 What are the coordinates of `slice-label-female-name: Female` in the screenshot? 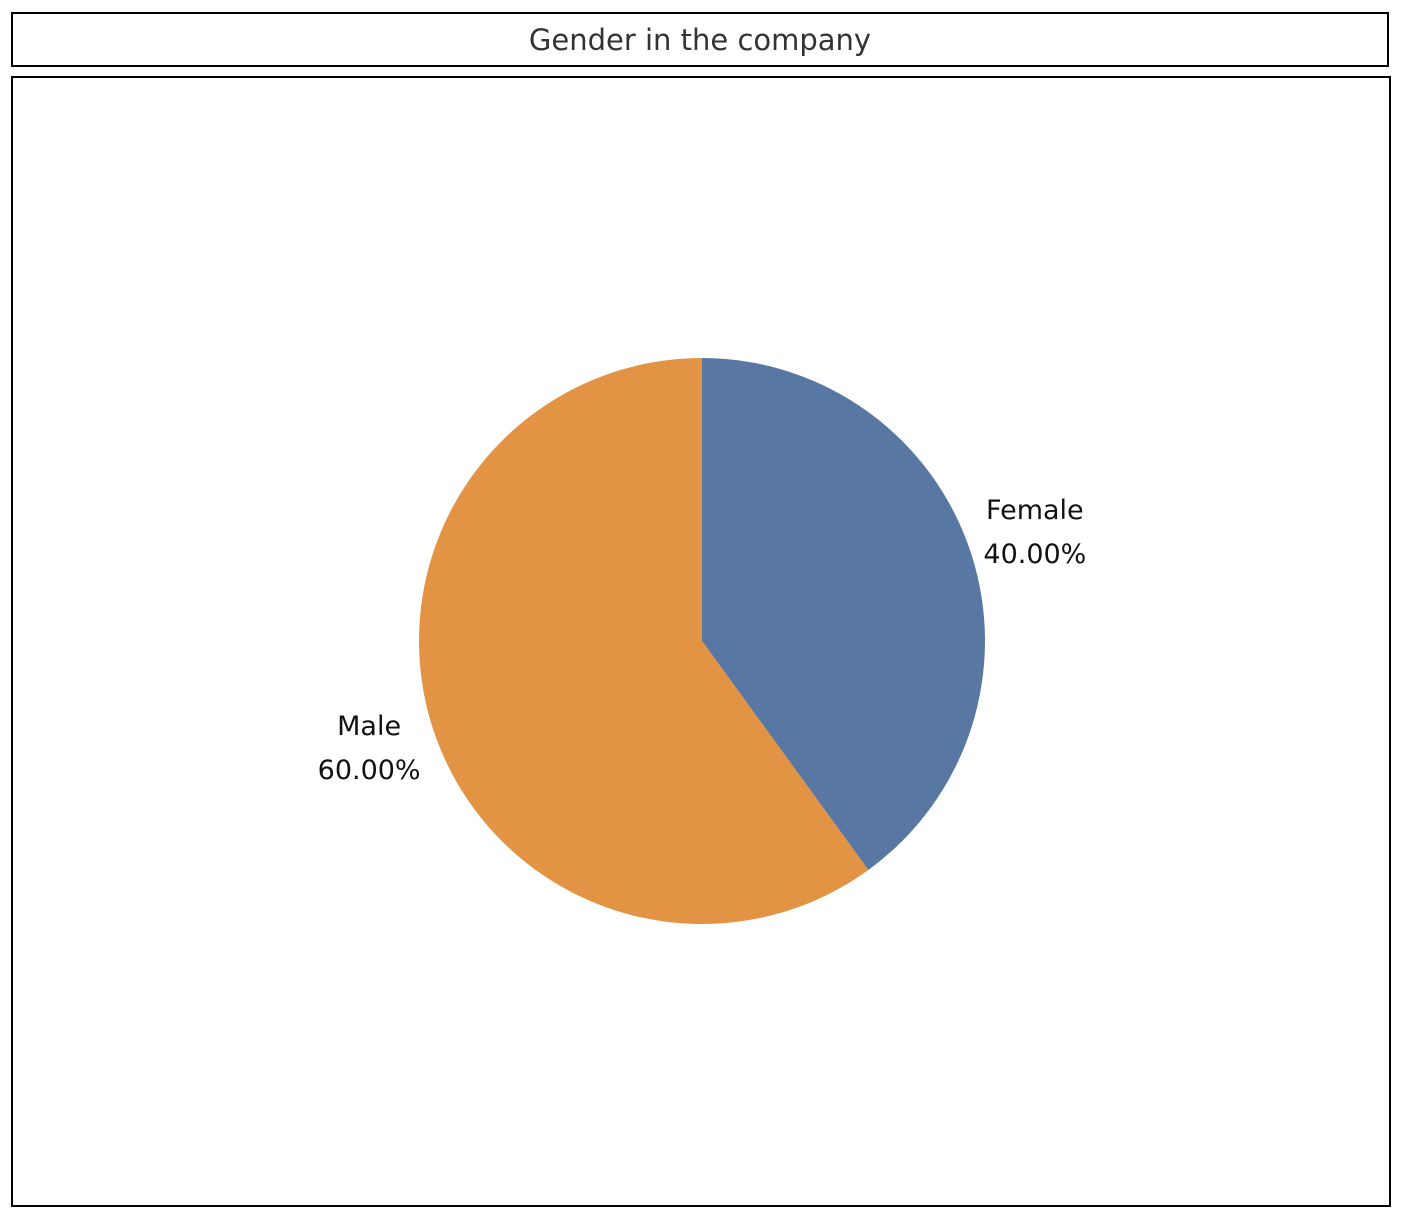 It's located at (1035, 510).